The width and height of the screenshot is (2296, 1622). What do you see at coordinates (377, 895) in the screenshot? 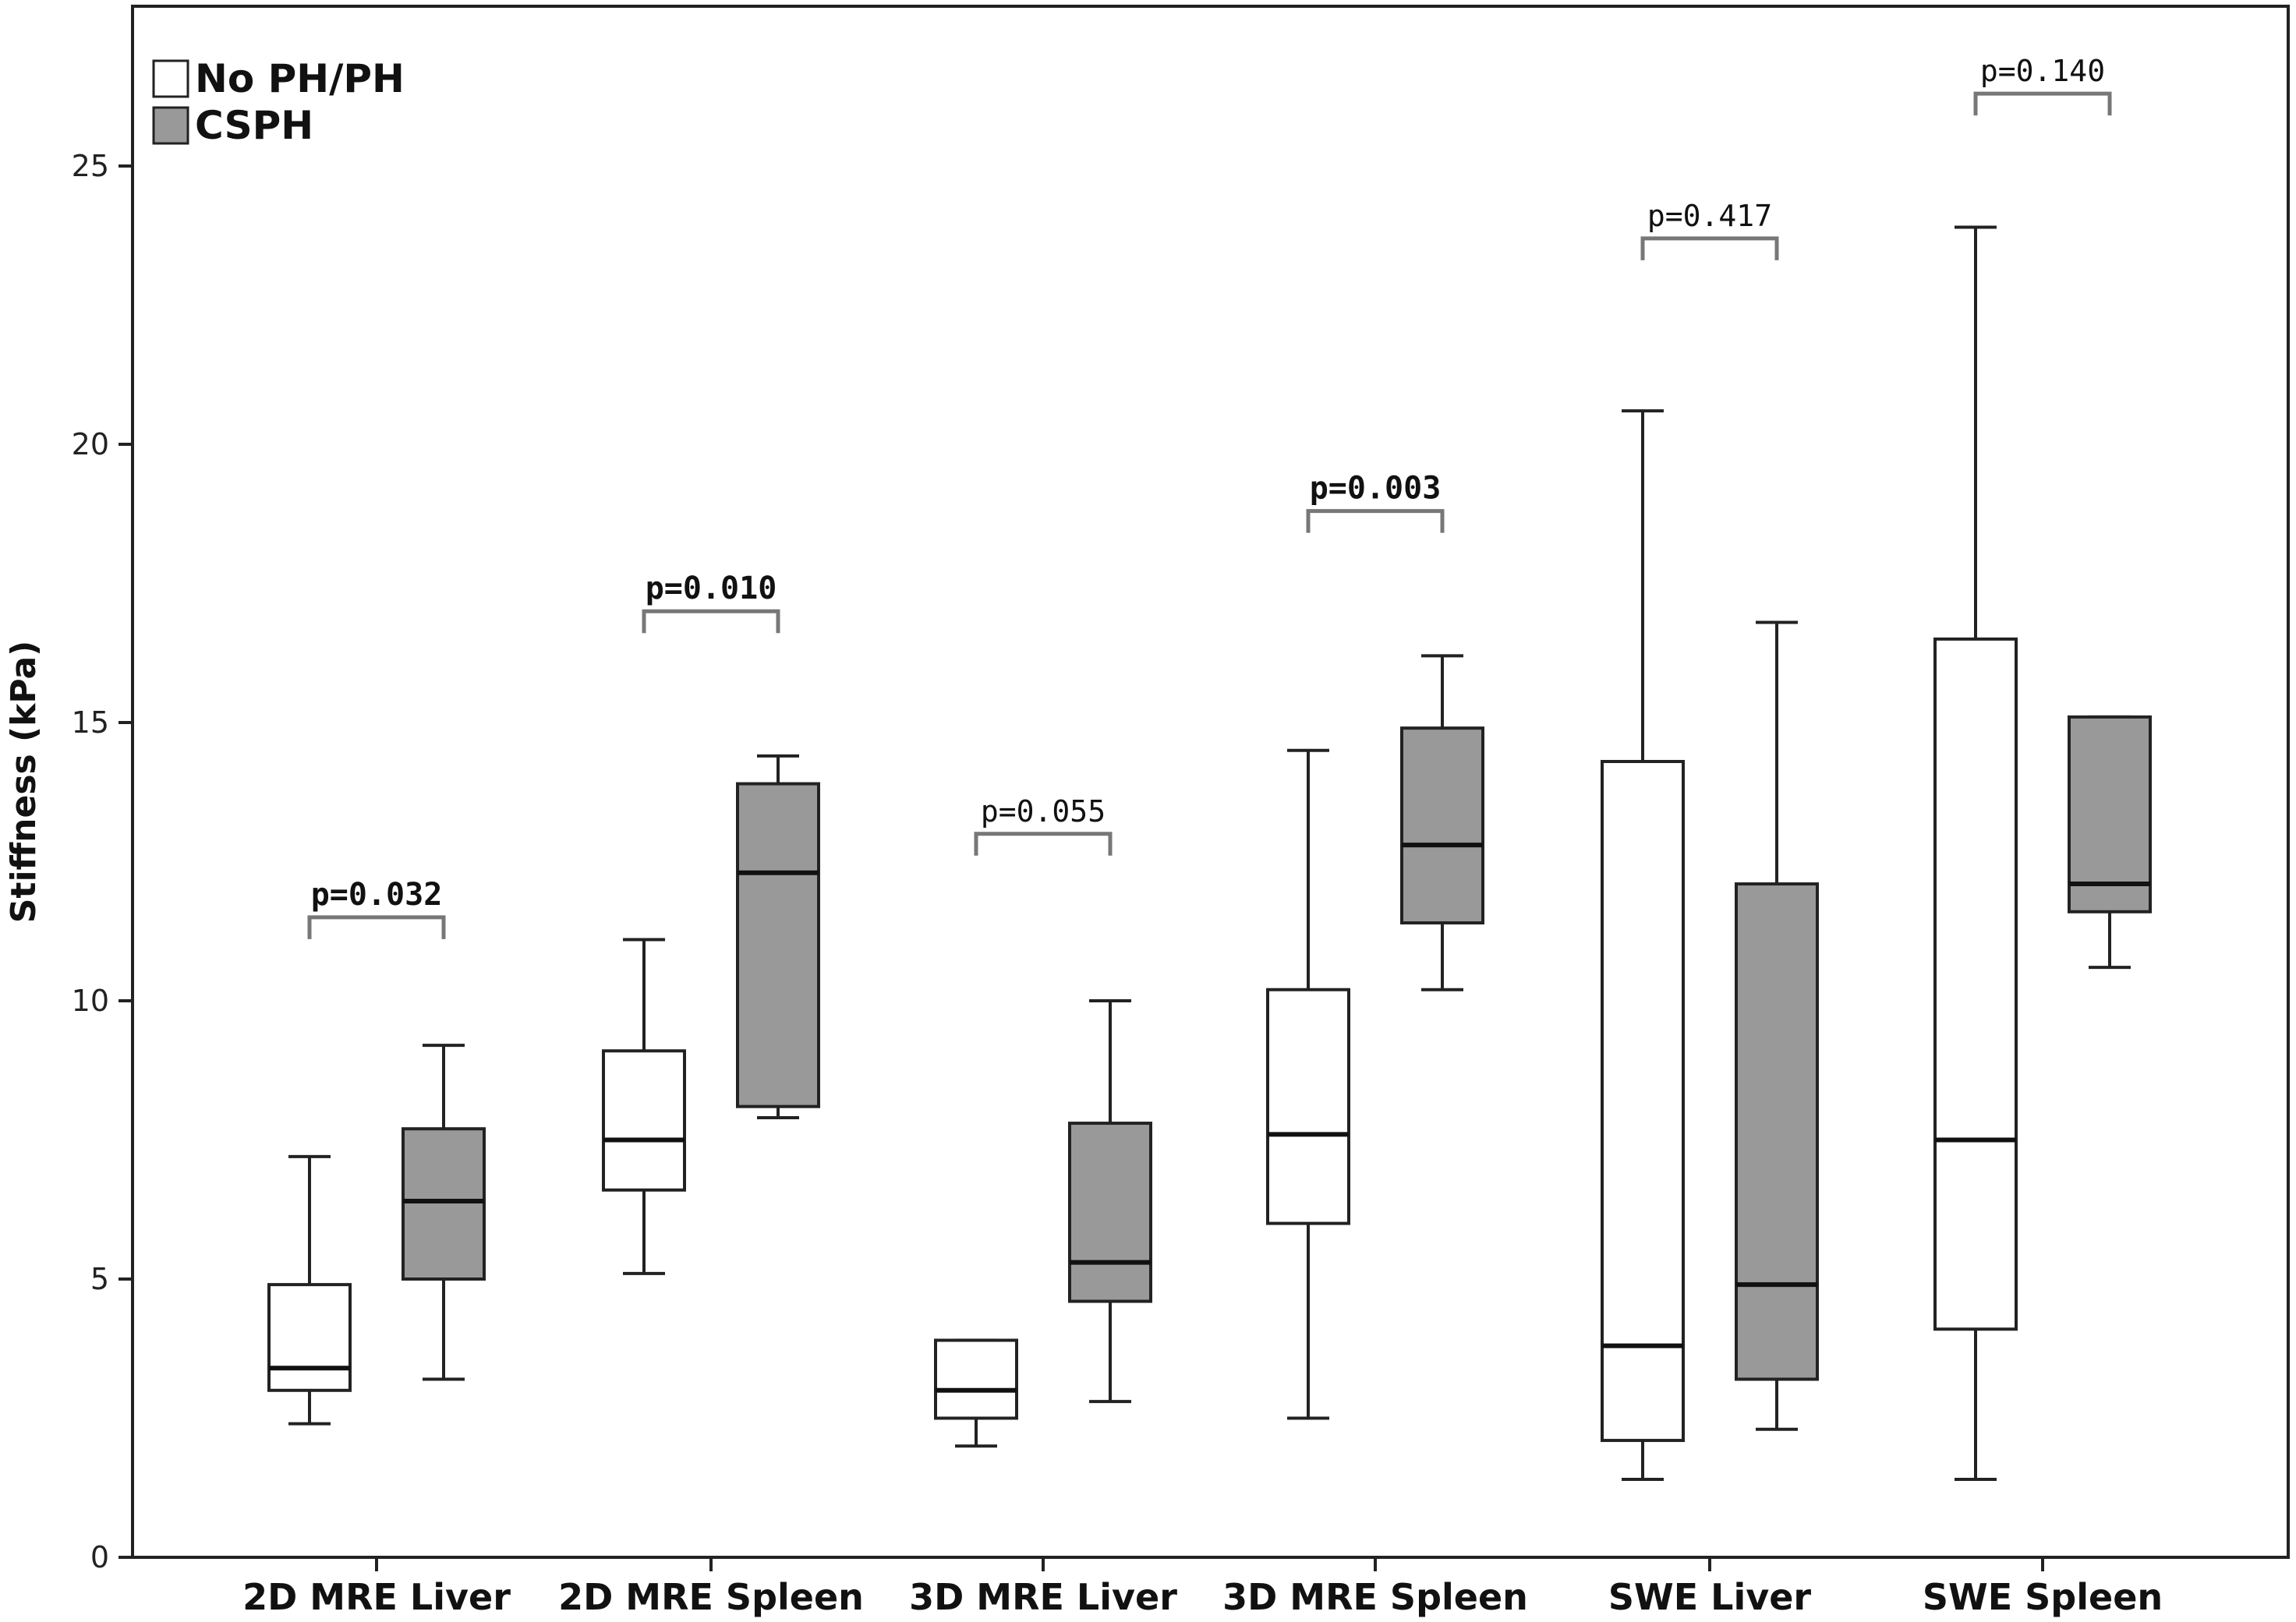
I see `pvalue-label: p=0.032` at bounding box center [377, 895].